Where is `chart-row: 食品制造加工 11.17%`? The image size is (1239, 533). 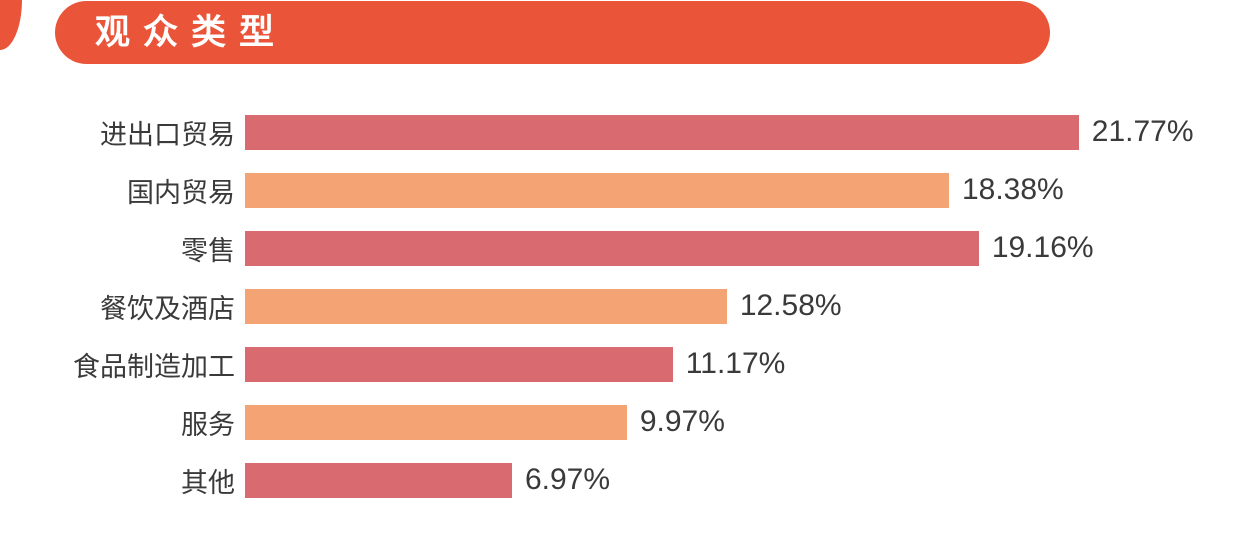 chart-row: 食品制造加工 11.17% is located at coordinates (619, 364).